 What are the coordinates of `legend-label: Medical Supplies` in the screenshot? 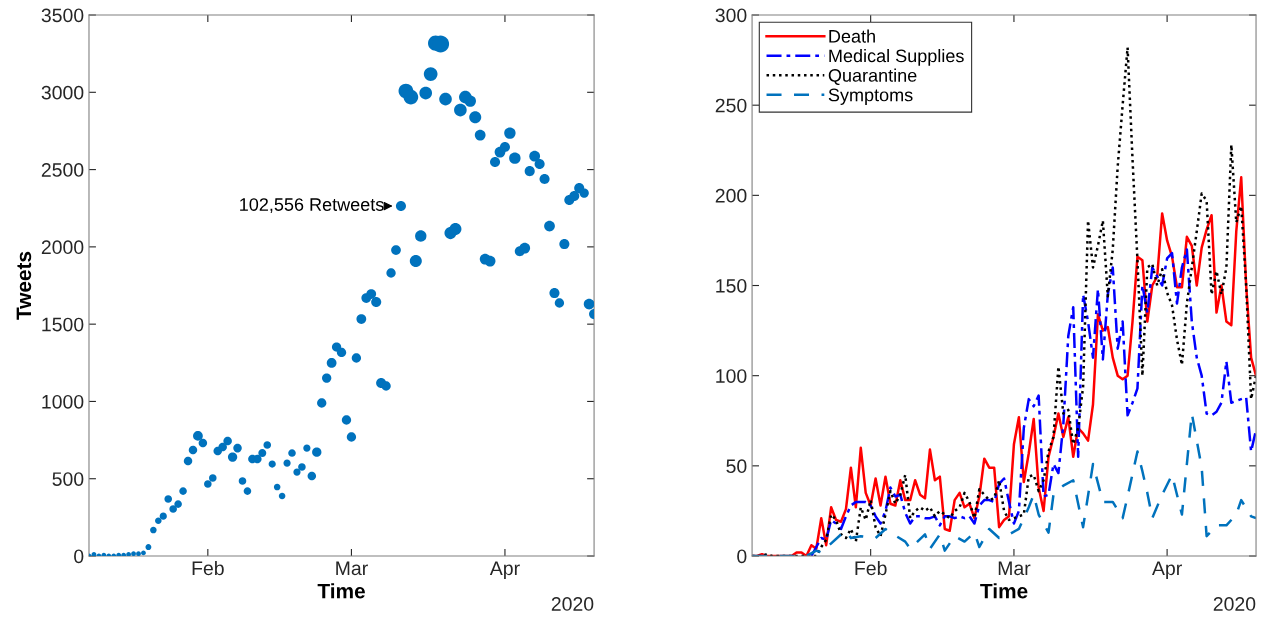 It's located at (896, 57).